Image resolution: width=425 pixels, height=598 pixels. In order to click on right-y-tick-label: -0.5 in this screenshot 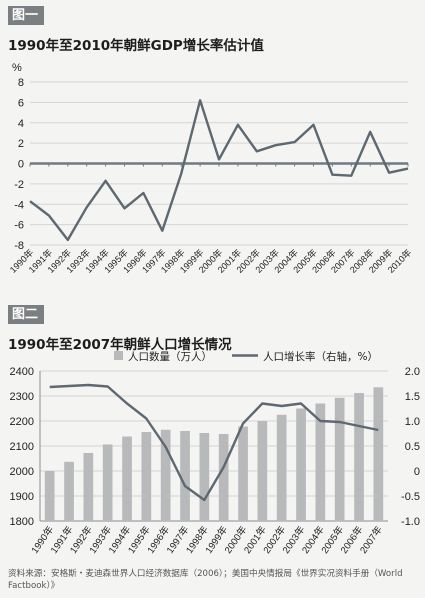, I will do `click(410, 497)`.